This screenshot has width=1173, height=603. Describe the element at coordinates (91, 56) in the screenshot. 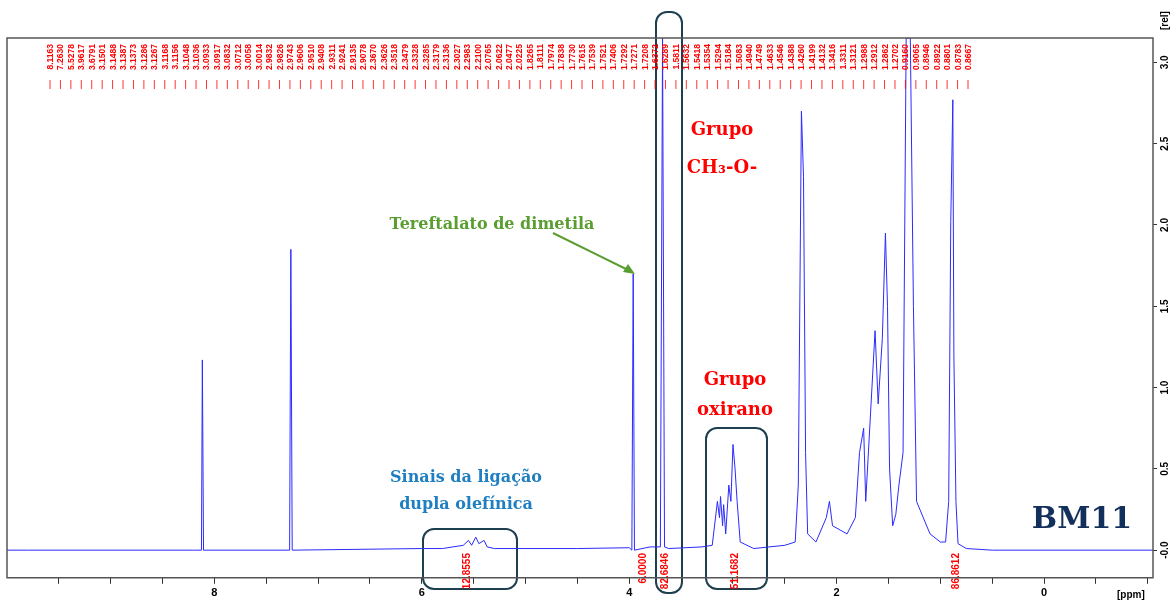

I see `annotation: 3.6791` at that location.